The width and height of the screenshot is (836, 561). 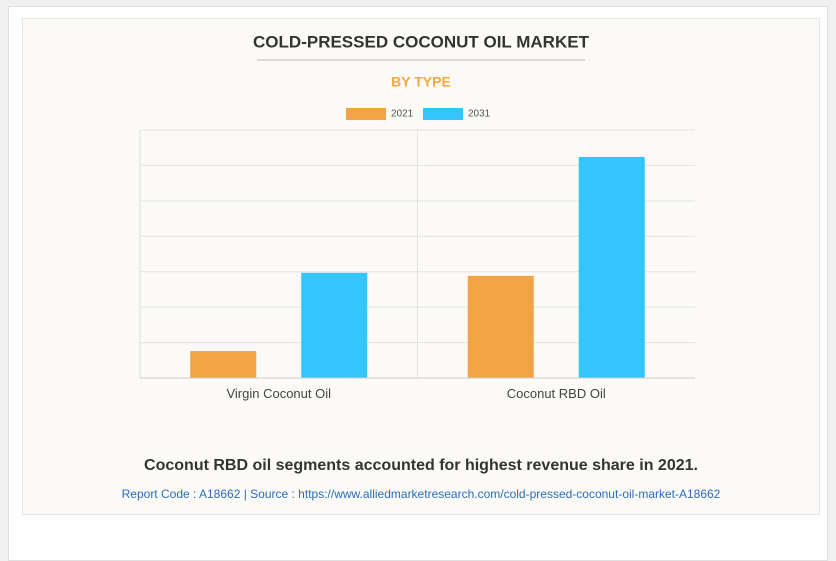 What do you see at coordinates (421, 41) in the screenshot?
I see `chart-title: COLD-PRESSED COCONUT OIL MARKET` at bounding box center [421, 41].